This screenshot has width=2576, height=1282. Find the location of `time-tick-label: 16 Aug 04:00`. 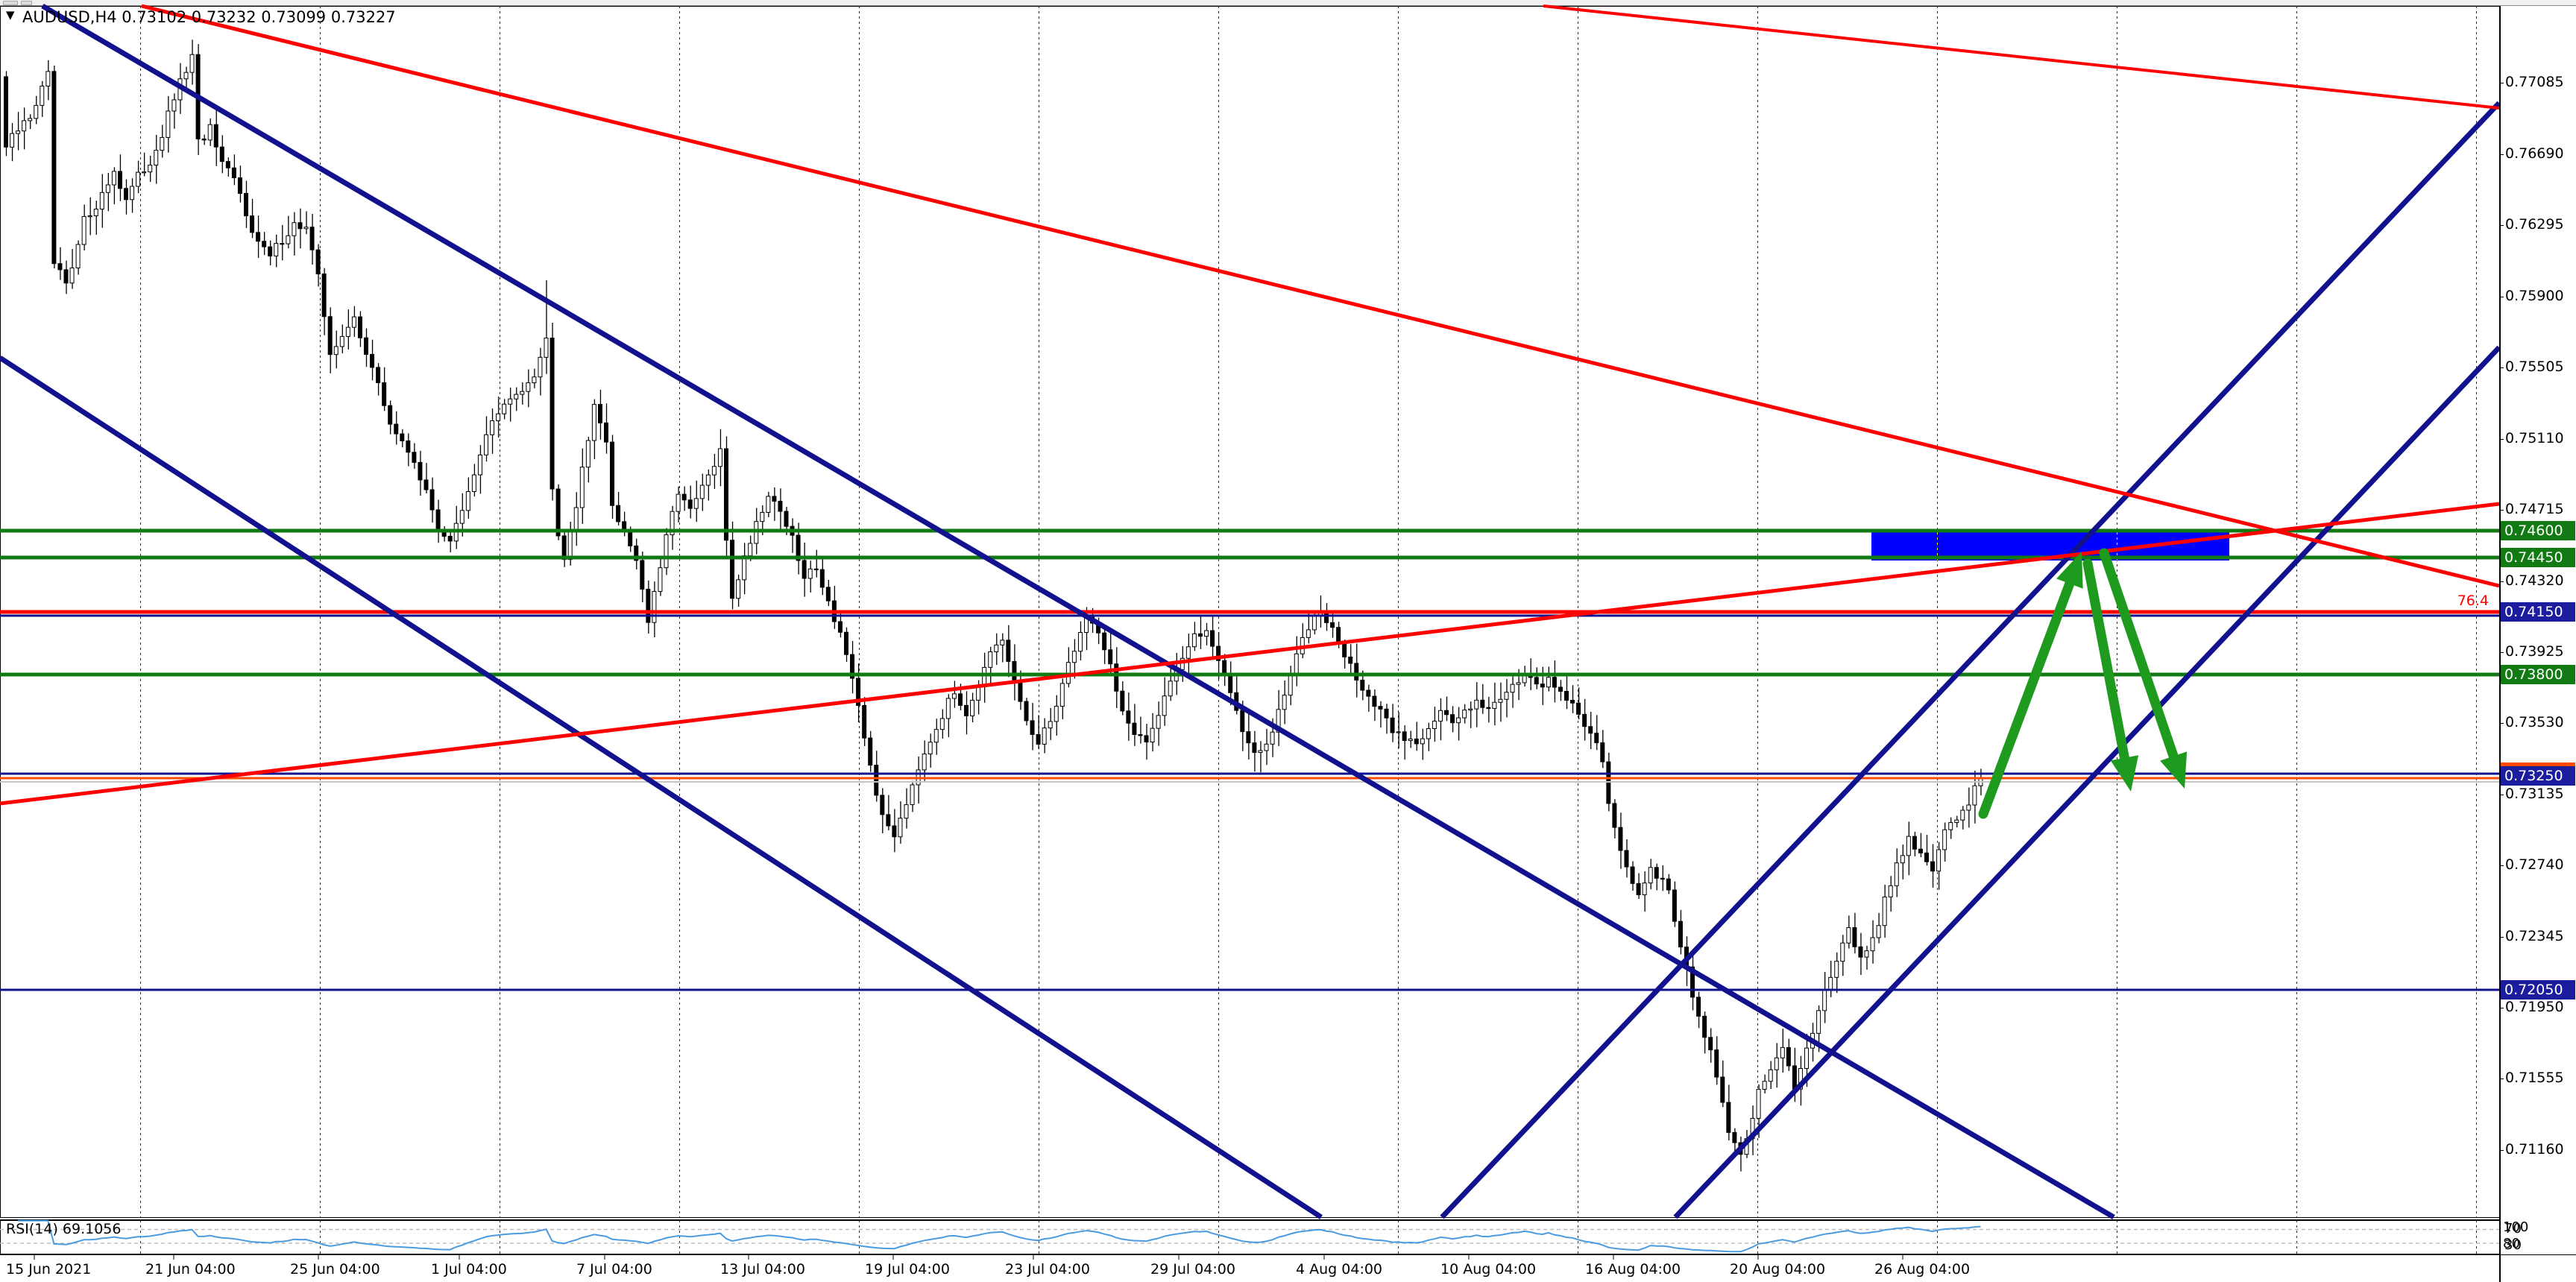

time-tick-label: 16 Aug 04:00 is located at coordinates (1633, 1269).